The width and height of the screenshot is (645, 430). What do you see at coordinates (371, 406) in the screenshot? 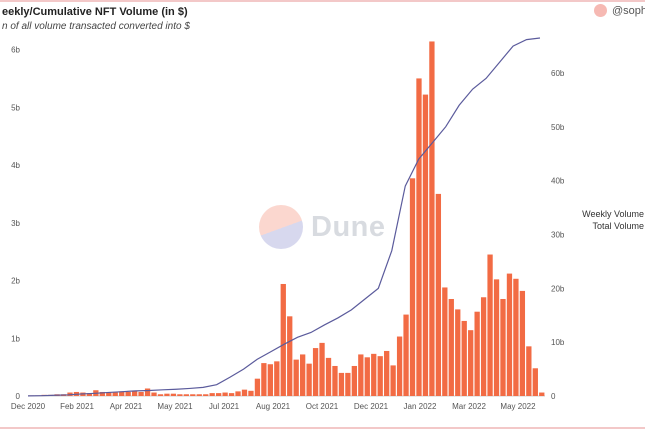
I see `x-tick-label: Dec 2021` at bounding box center [371, 406].